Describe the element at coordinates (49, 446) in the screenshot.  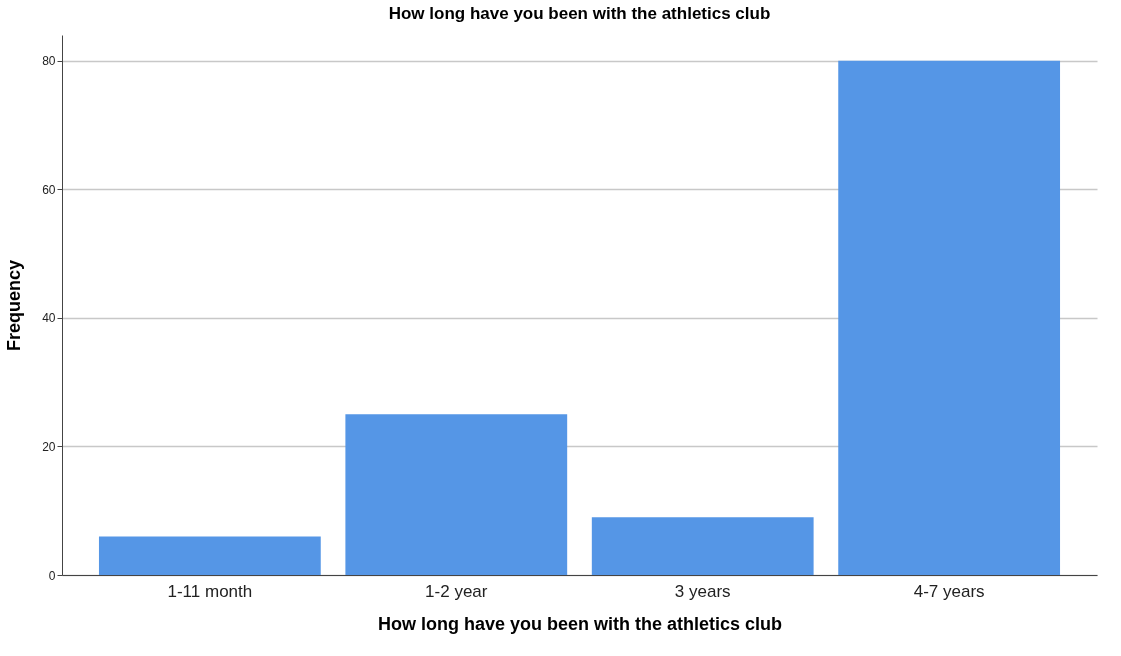
I see `y-tick-label: 20` at that location.